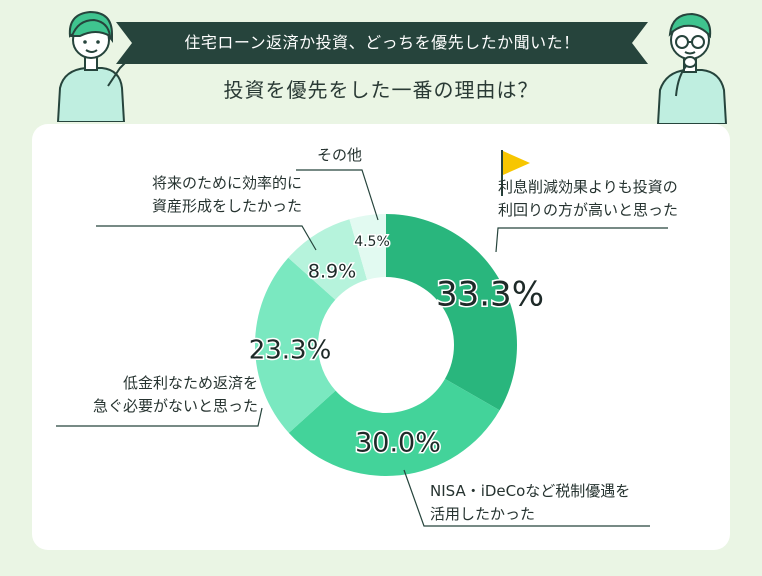 The width and height of the screenshot is (762, 576). I want to click on percentage-label-5: 4.5%, so click(372, 242).